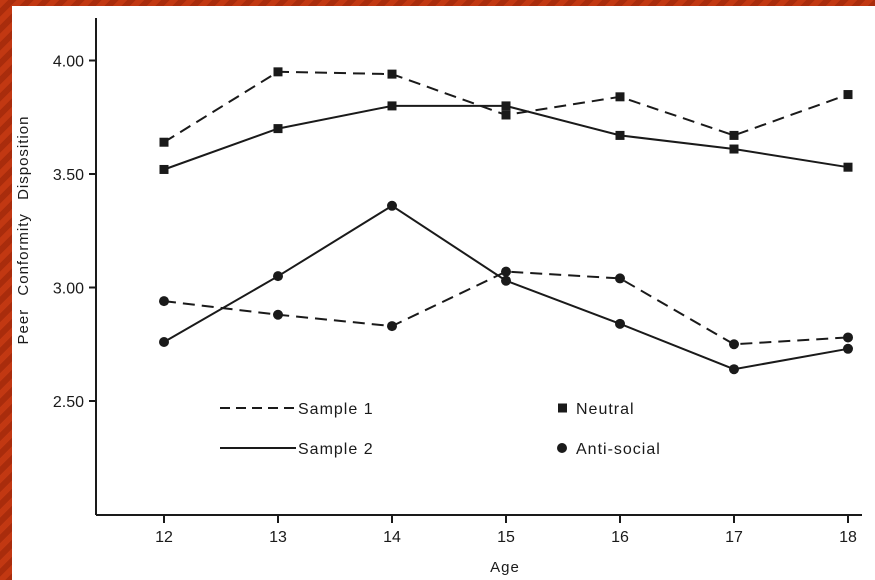 The width and height of the screenshot is (875, 580). I want to click on chart-legend: Sample 1 Sample 2 Neutral Anti-social, so click(440, 429).